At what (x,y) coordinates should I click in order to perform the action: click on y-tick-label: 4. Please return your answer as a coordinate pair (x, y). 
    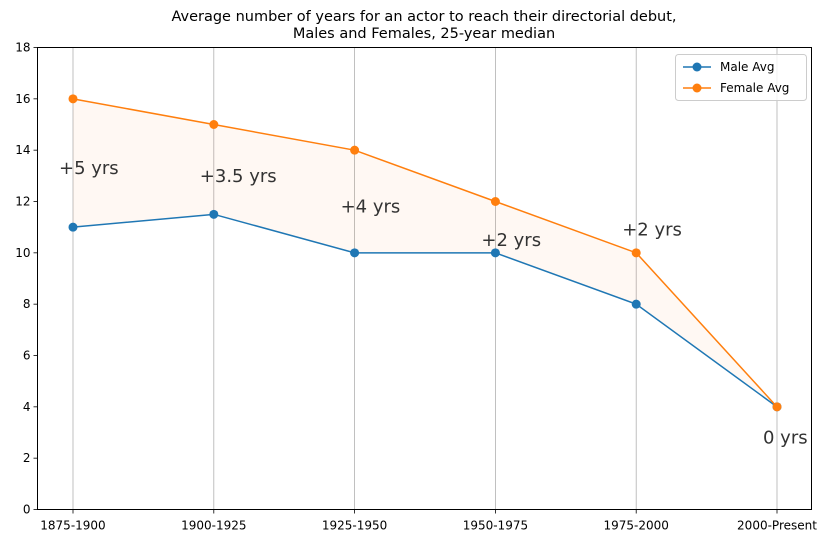
    Looking at the image, I should click on (27, 407).